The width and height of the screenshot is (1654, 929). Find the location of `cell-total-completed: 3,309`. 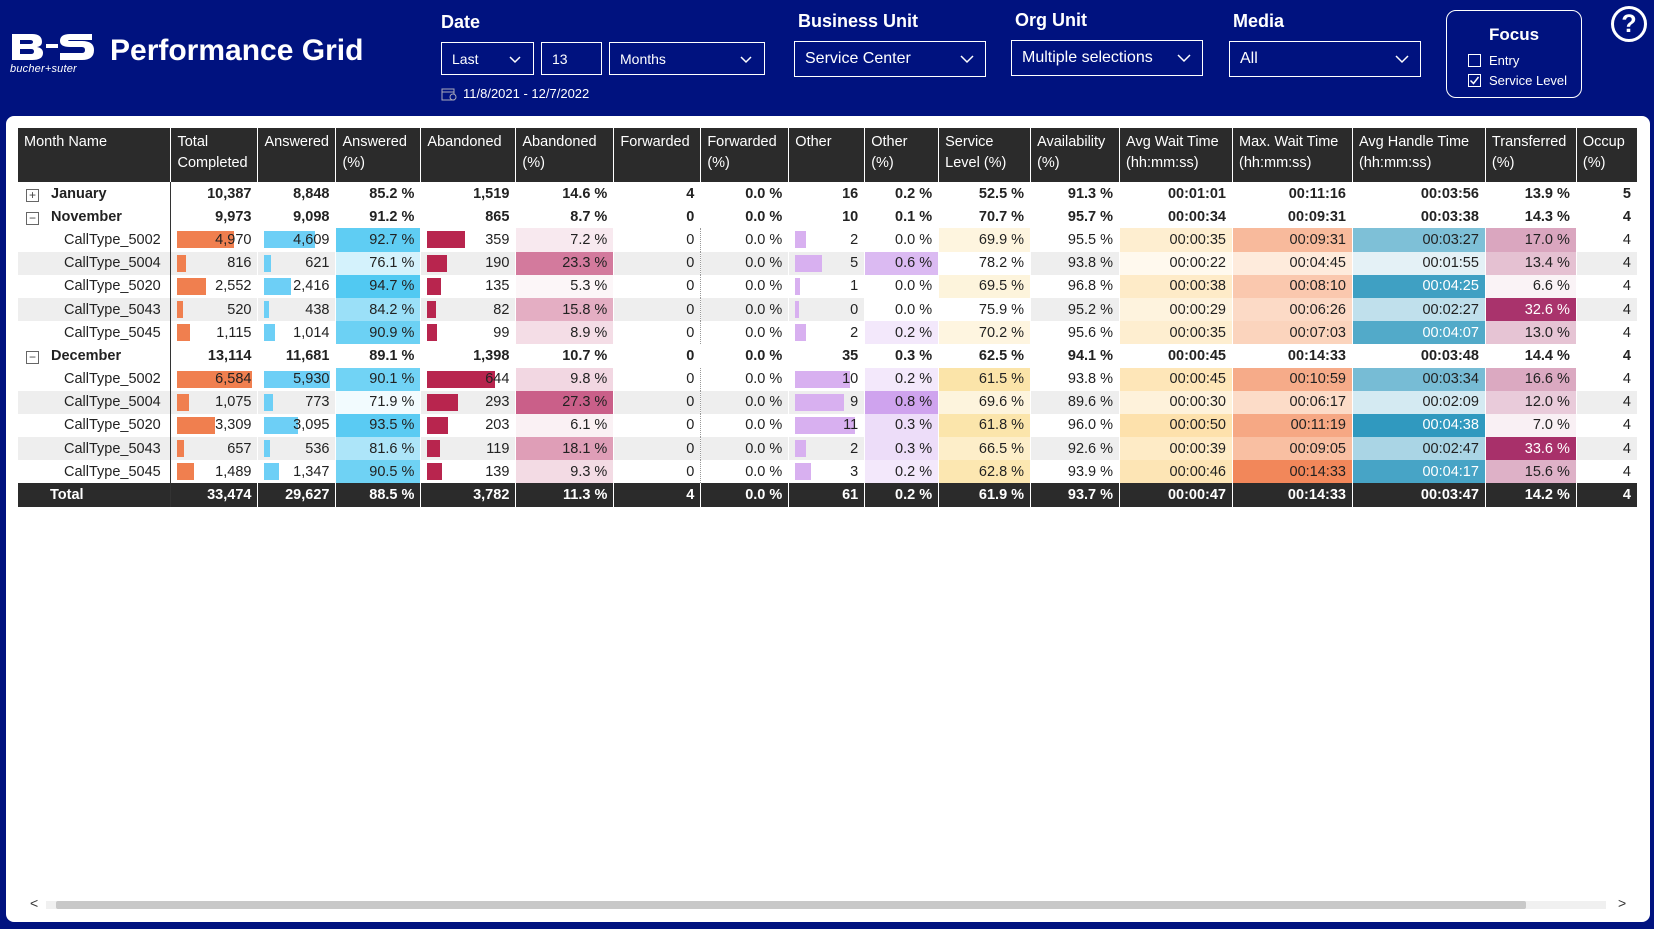

cell-total-completed: 3,309 is located at coordinates (214, 425).